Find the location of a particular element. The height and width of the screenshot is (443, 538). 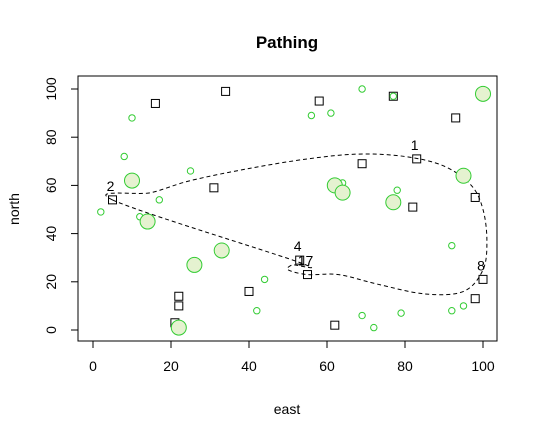

y-tick-label: 60 is located at coordinates (51, 185).